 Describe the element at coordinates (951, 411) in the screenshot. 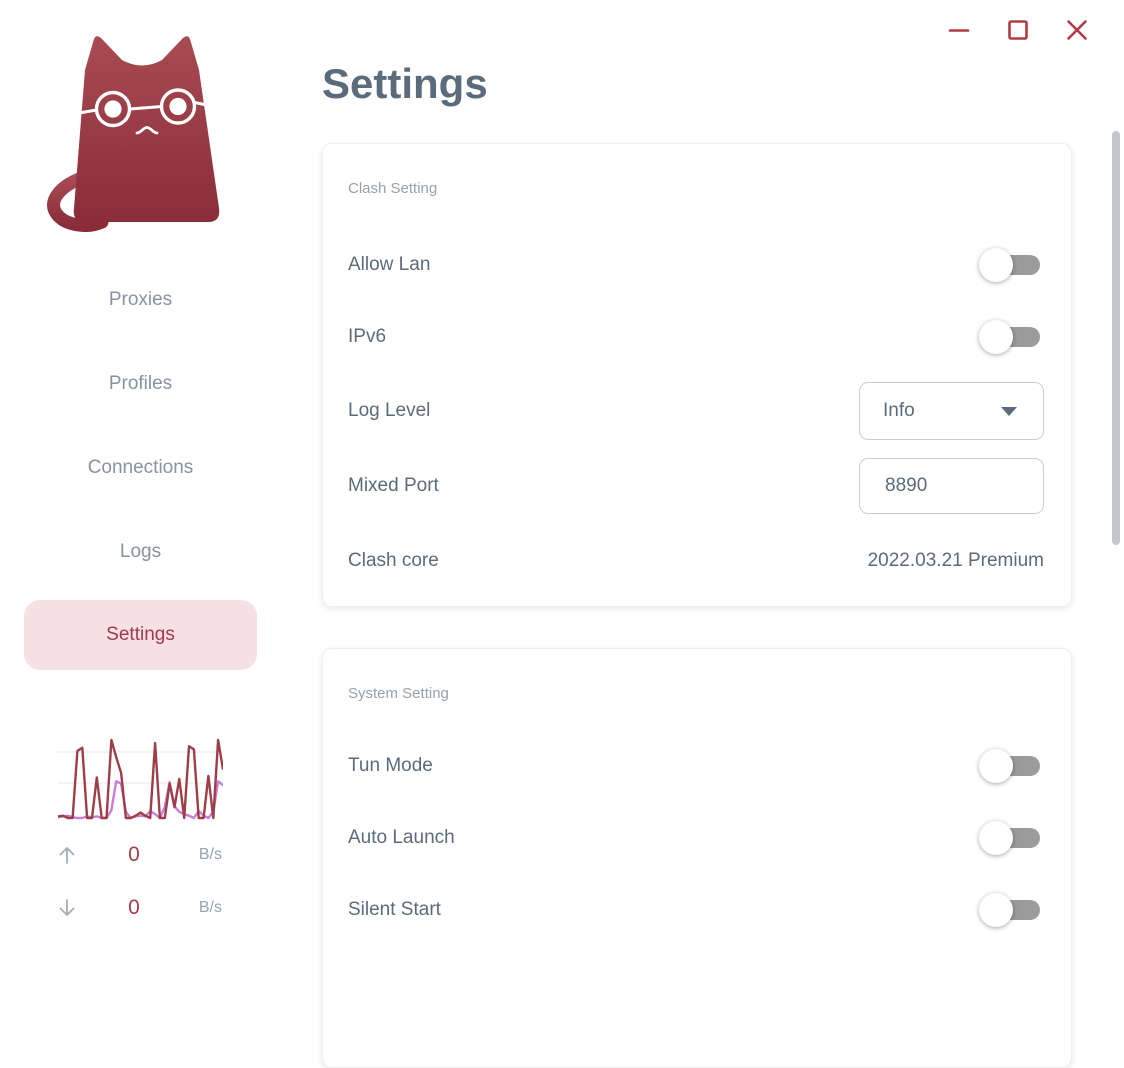

I see `log-level-select: Info` at that location.